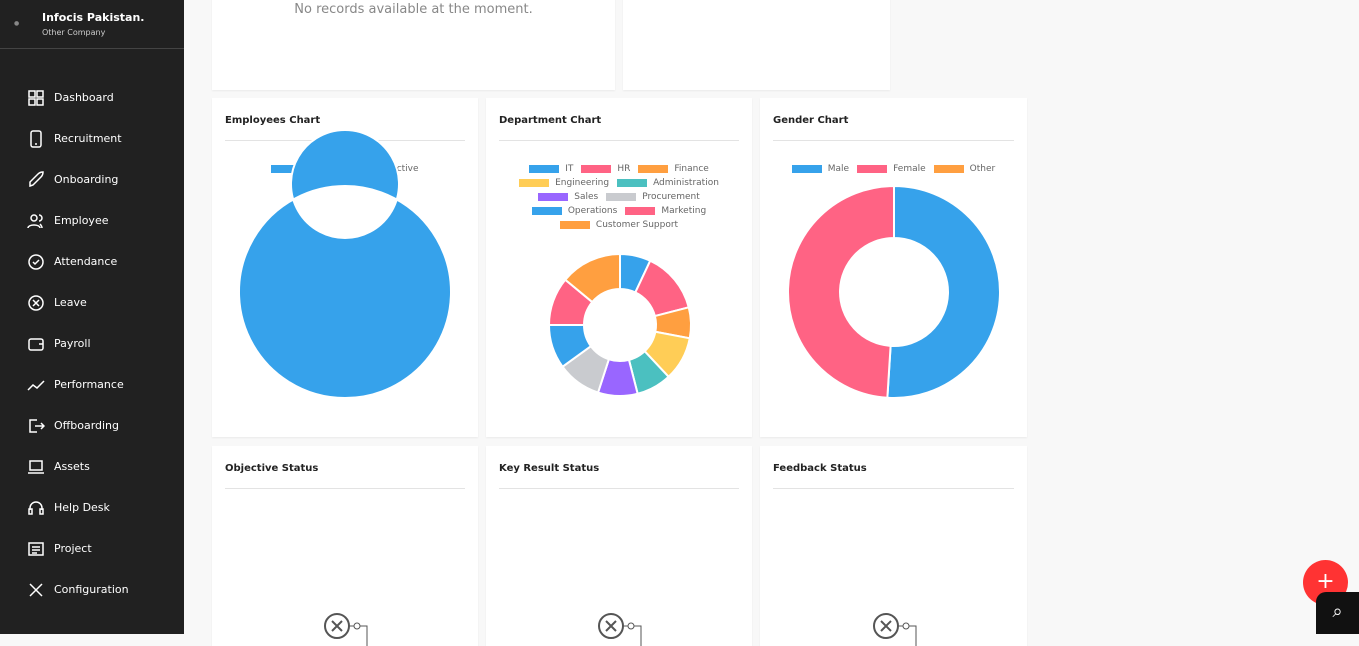  I want to click on slice-active, so click(345, 264).